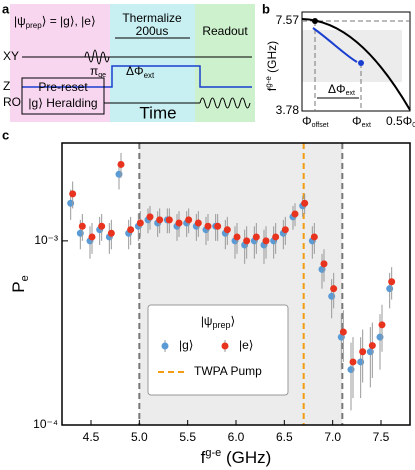  I want to click on z-pulse, so click(137, 76).